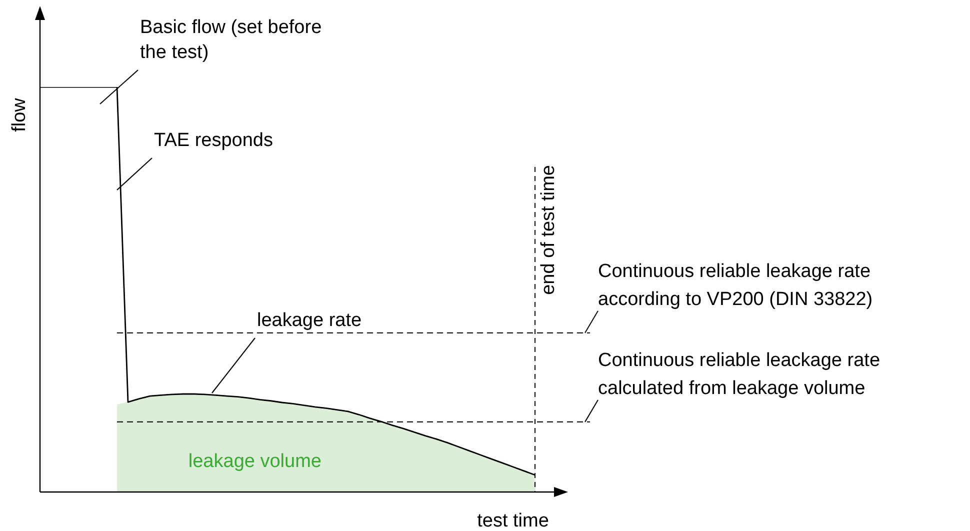 The width and height of the screenshot is (970, 531). I want to click on ref-line-label: Continuous reliable leakage rate according to VP200 (DIN 33822), so click(735, 285).